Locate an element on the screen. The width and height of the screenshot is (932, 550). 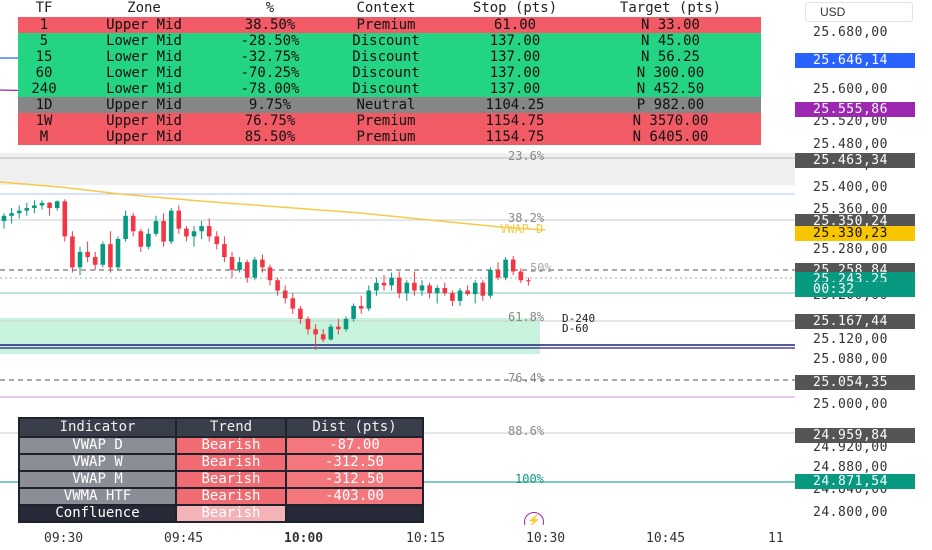
mtf-header-pct: % is located at coordinates (270, 8).